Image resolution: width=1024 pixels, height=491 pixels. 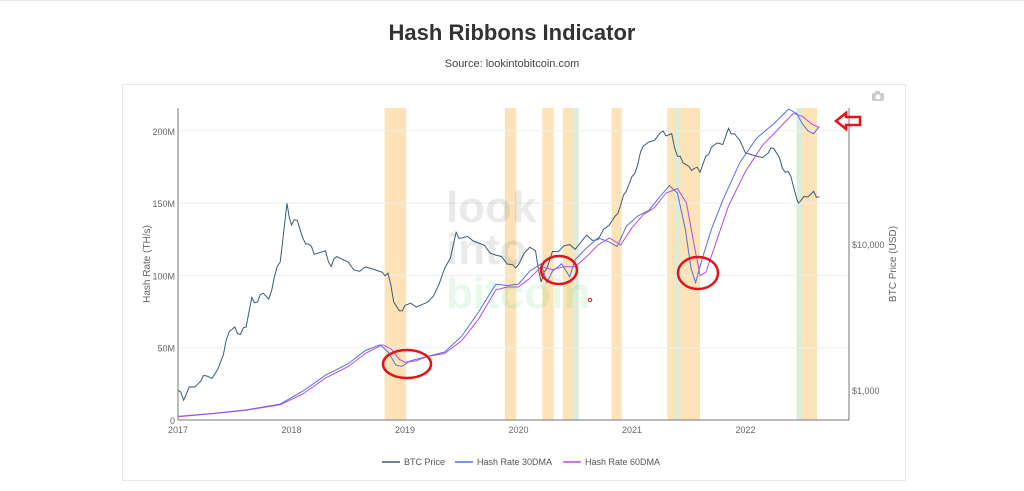 What do you see at coordinates (424, 462) in the screenshot?
I see `legend-item-label: BTC Price` at bounding box center [424, 462].